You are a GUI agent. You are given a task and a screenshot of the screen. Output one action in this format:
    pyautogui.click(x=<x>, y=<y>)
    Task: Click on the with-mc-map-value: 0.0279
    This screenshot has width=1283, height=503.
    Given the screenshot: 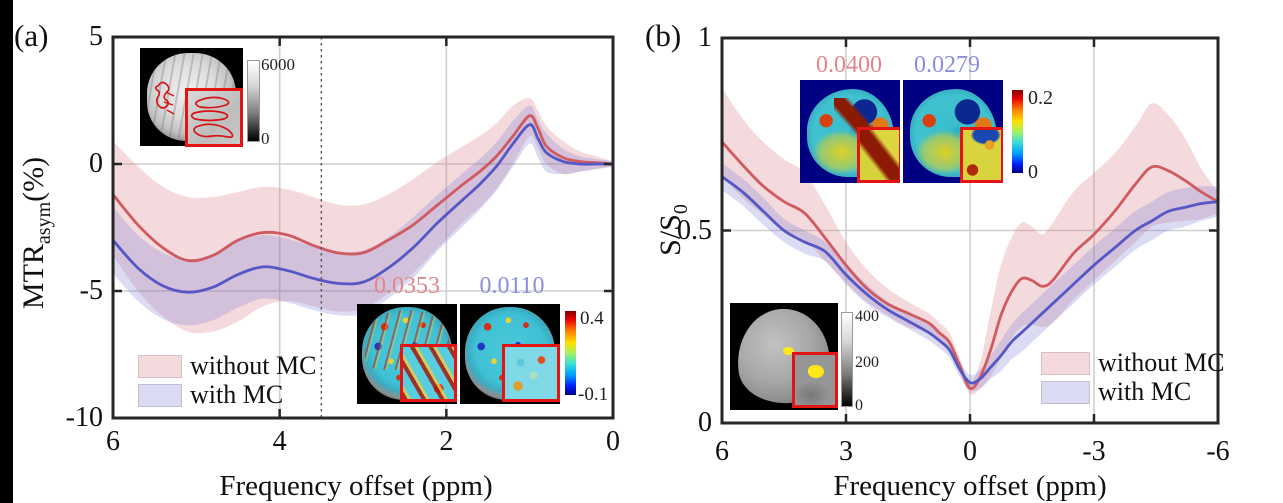 What is the action you would take?
    pyautogui.click(x=947, y=65)
    